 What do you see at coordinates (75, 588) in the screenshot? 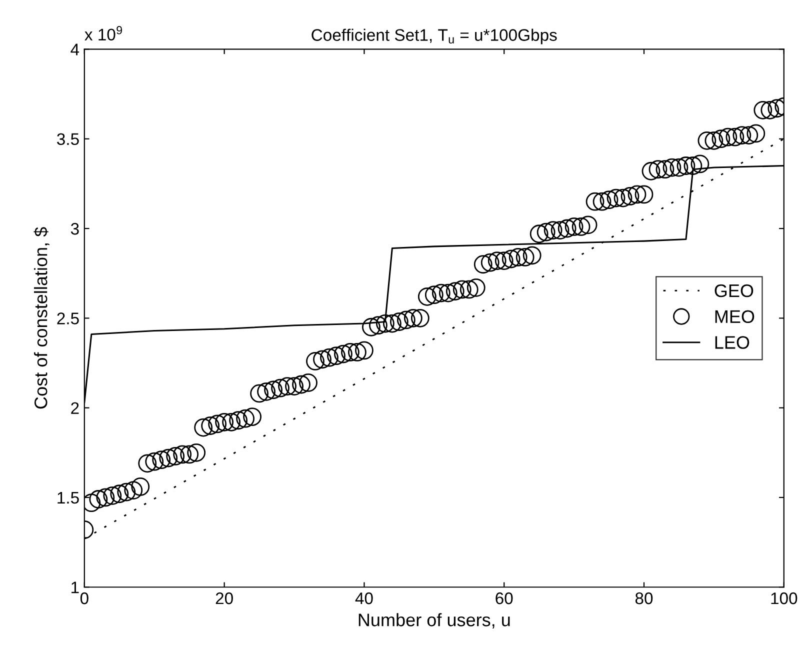
I see `y-tick-label: 1` at bounding box center [75, 588].